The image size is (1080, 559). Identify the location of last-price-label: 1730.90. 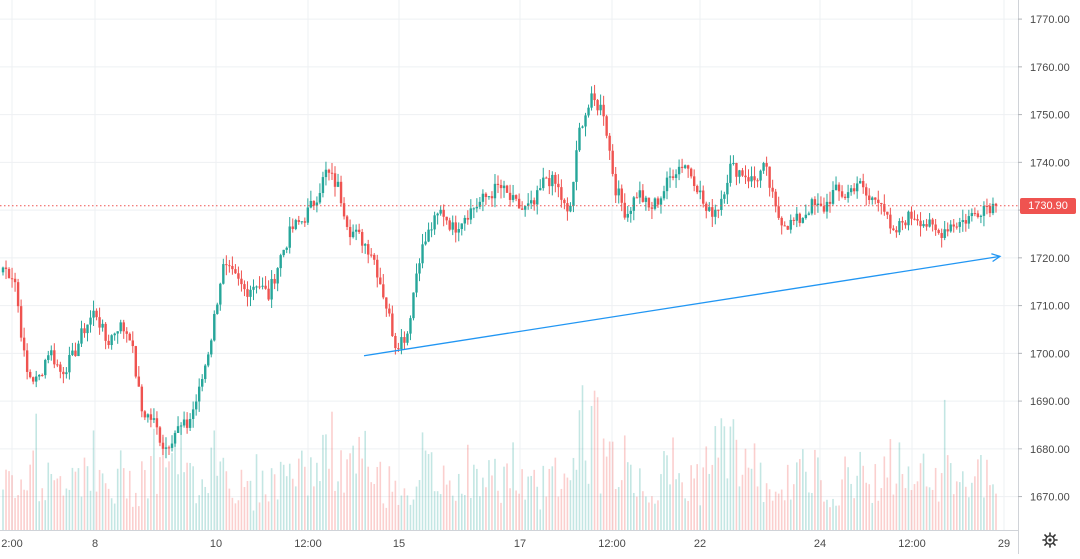
(1048, 205).